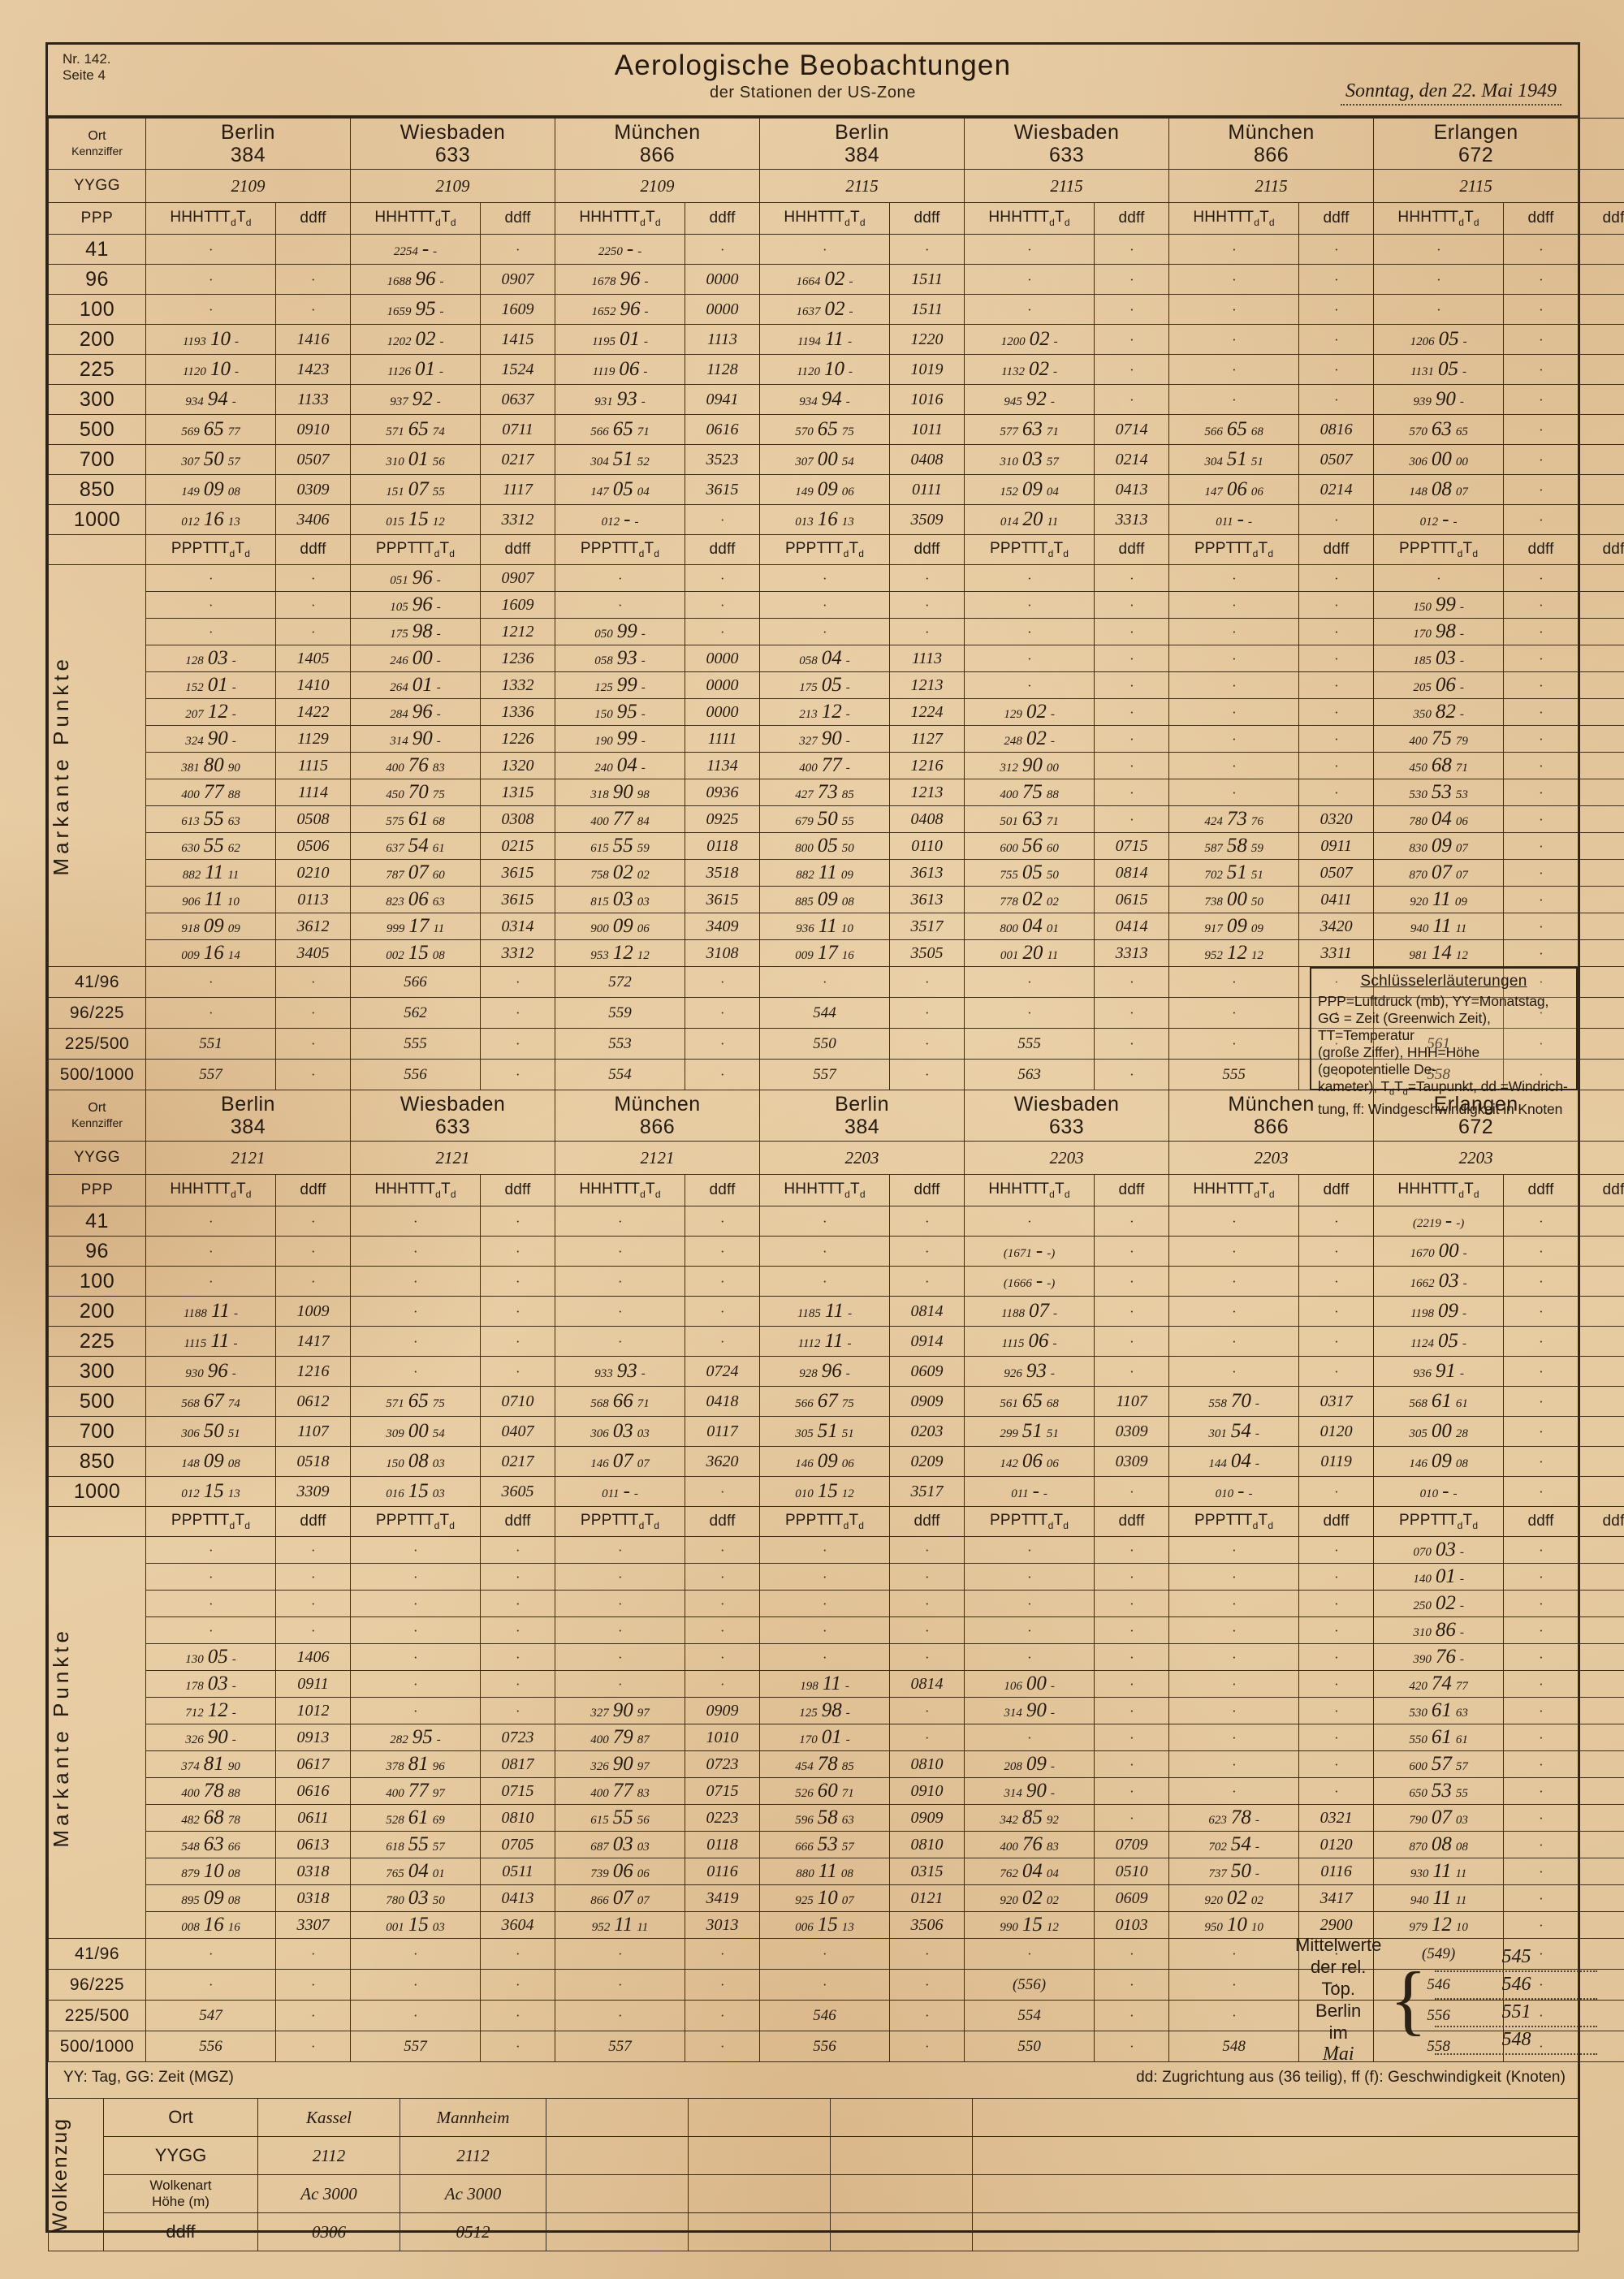 This screenshot has height=2279, width=1624. I want to click on mark-cell-ddff-b2-8-4: ·, so click(1132, 1764).